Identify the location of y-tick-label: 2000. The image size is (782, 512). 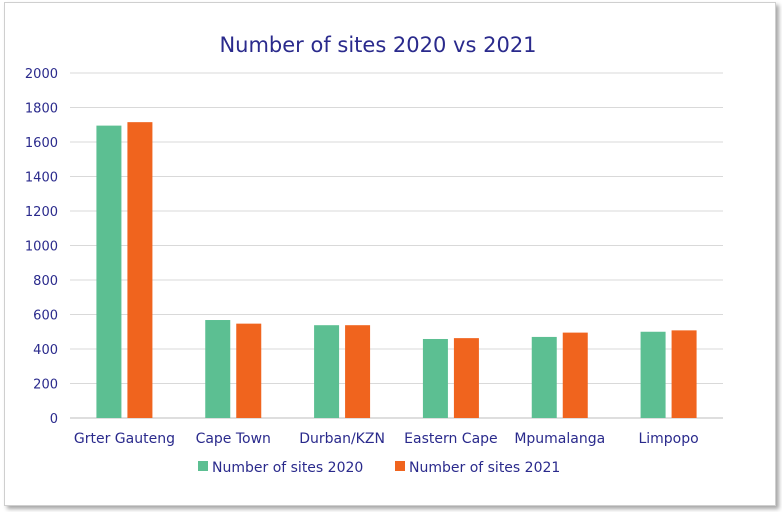
(41, 74).